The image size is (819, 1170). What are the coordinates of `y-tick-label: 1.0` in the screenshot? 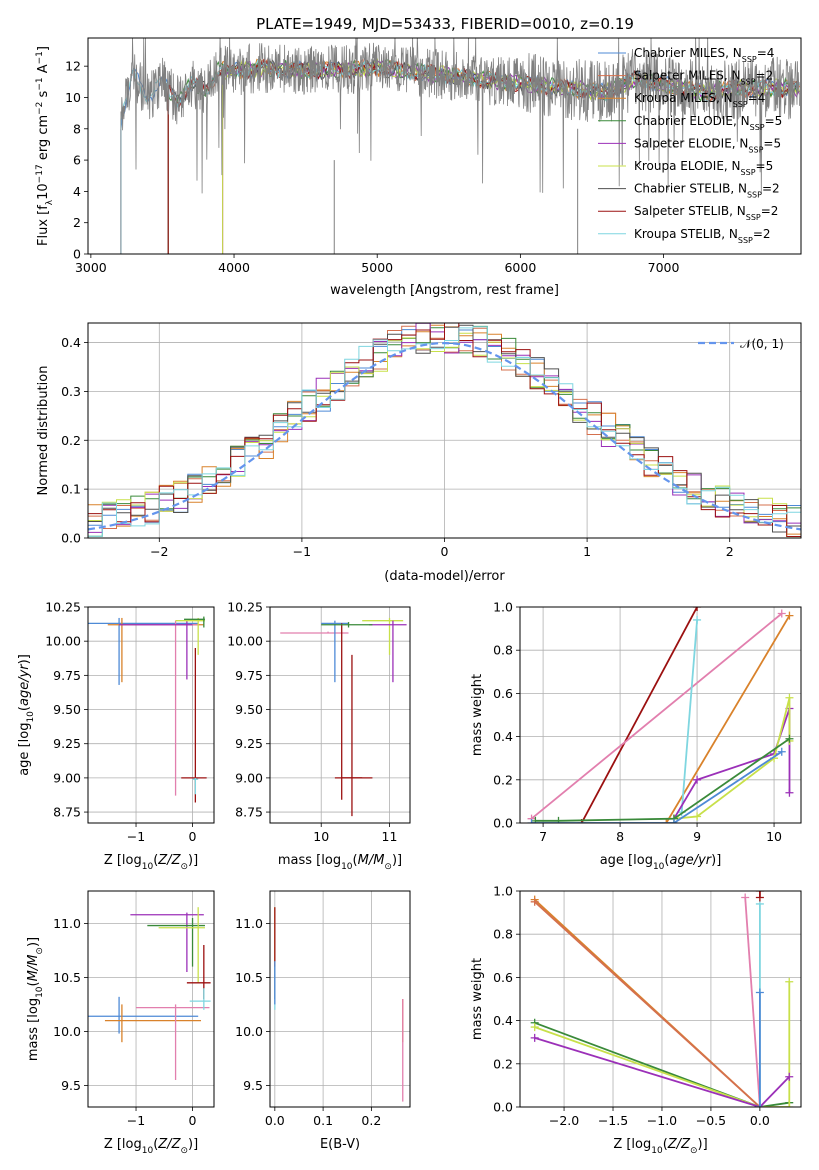 It's located at (503, 607).